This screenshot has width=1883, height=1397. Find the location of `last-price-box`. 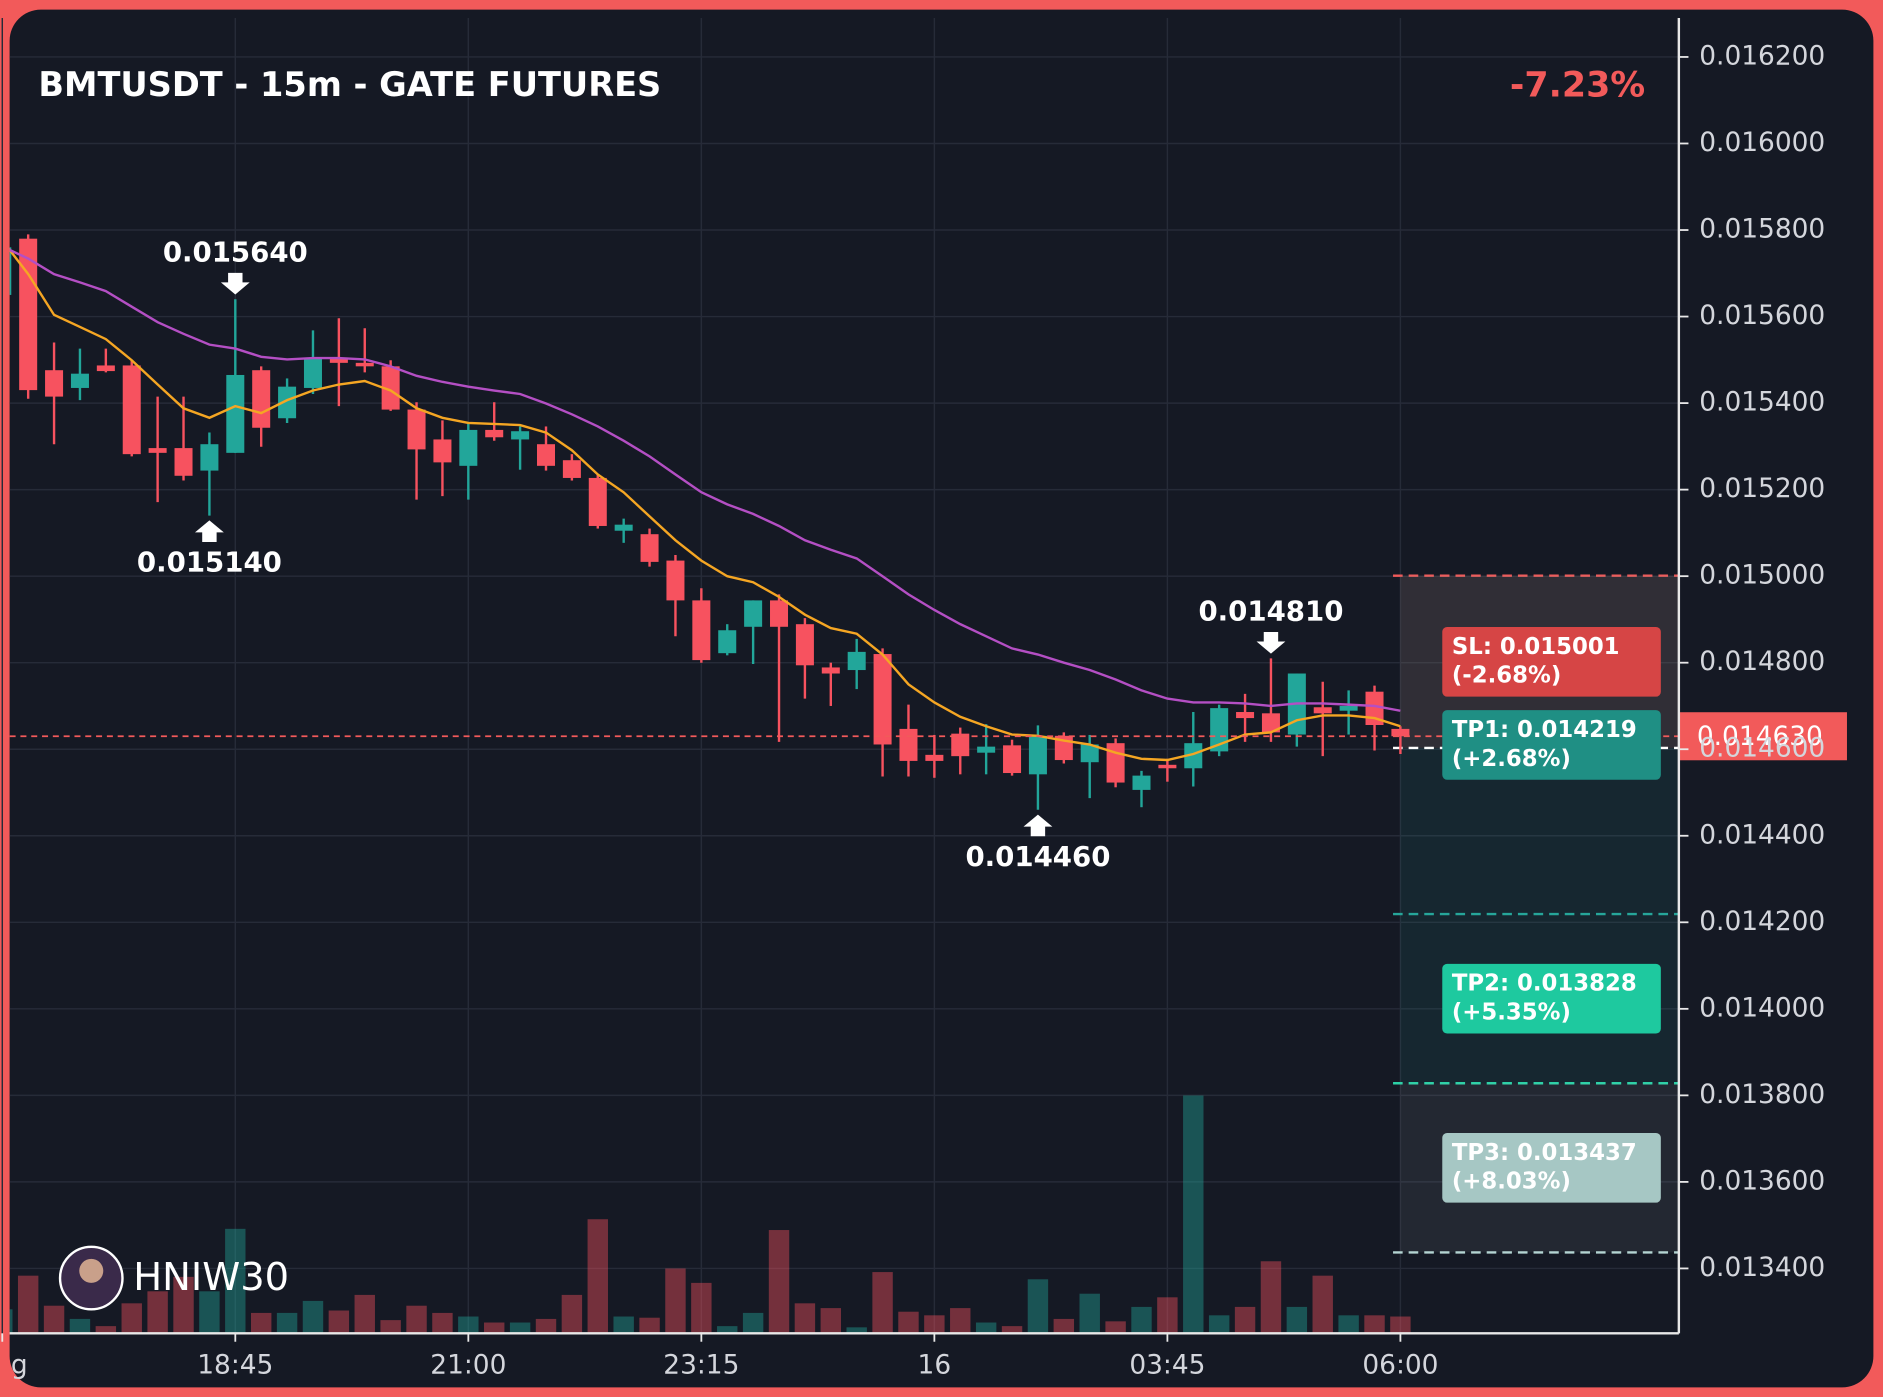

last-price-box is located at coordinates (1762, 736).